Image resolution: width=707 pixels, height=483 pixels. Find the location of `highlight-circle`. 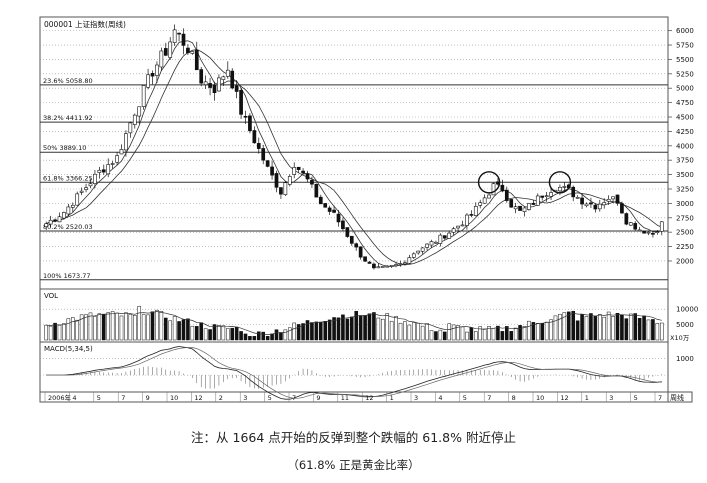

highlight-circle is located at coordinates (489, 182).